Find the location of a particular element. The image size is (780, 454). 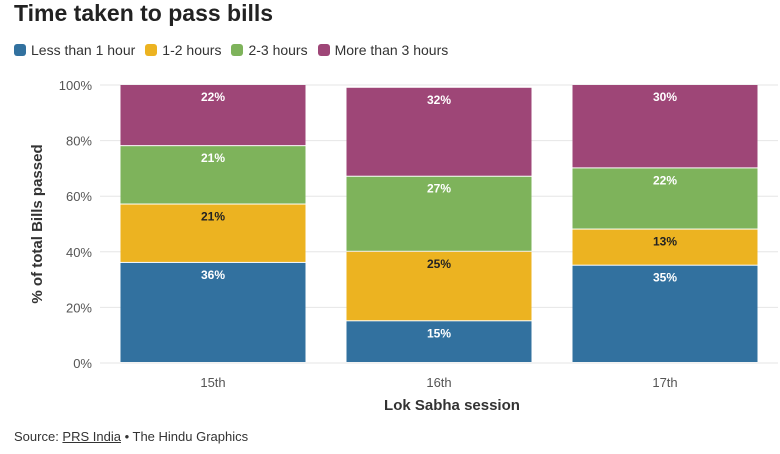

data-label: 36% is located at coordinates (213, 275).